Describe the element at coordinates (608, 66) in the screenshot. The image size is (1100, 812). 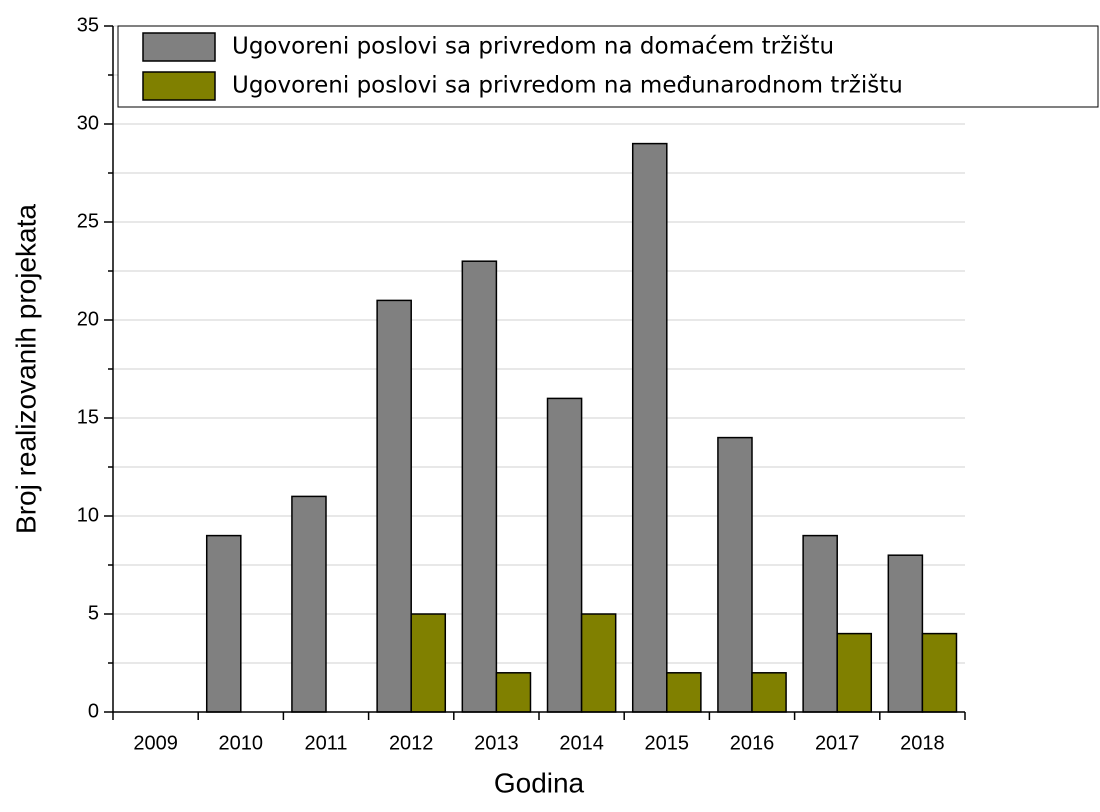
I see `legend-box` at that location.